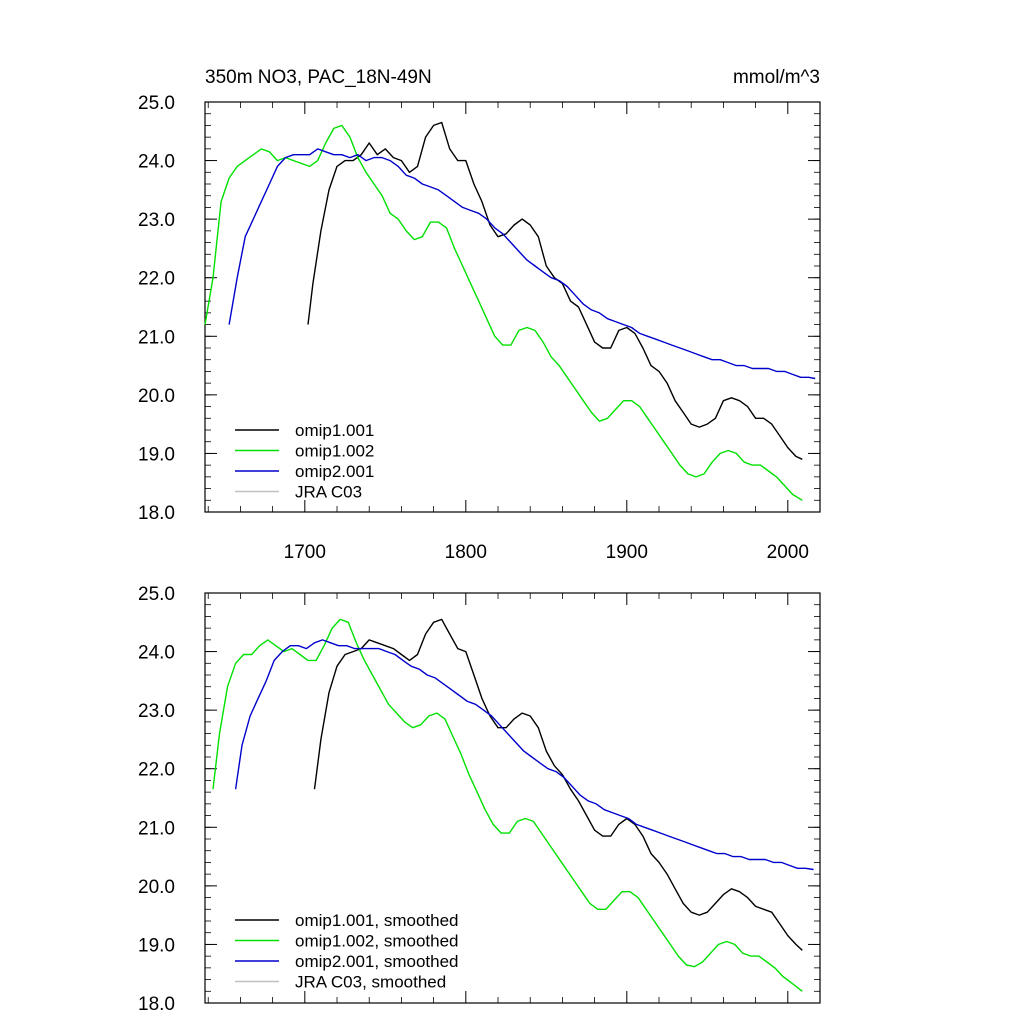 This screenshot has height=1024, width=1024. What do you see at coordinates (370, 982) in the screenshot?
I see `legend-label: JRA C03, smoothed` at bounding box center [370, 982].